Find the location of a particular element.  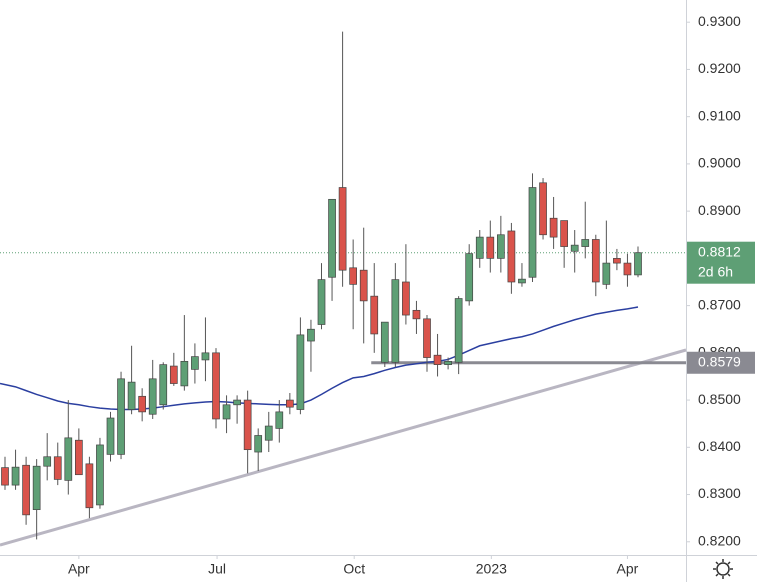

x-tick-label: Oct is located at coordinates (354, 569).